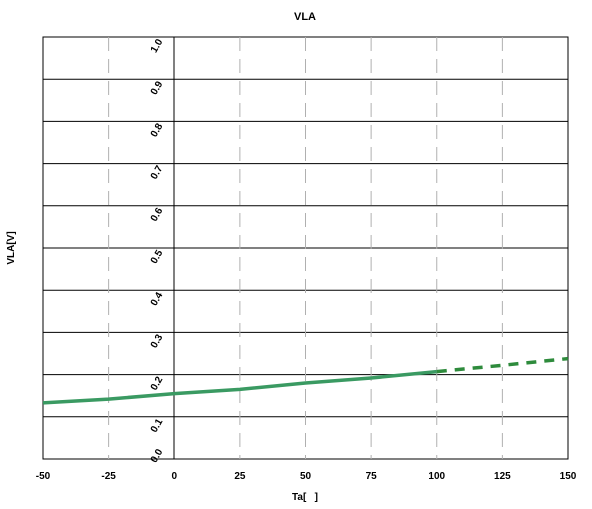 The image size is (592, 509). I want to click on x-tick-label: 125, so click(502, 476).